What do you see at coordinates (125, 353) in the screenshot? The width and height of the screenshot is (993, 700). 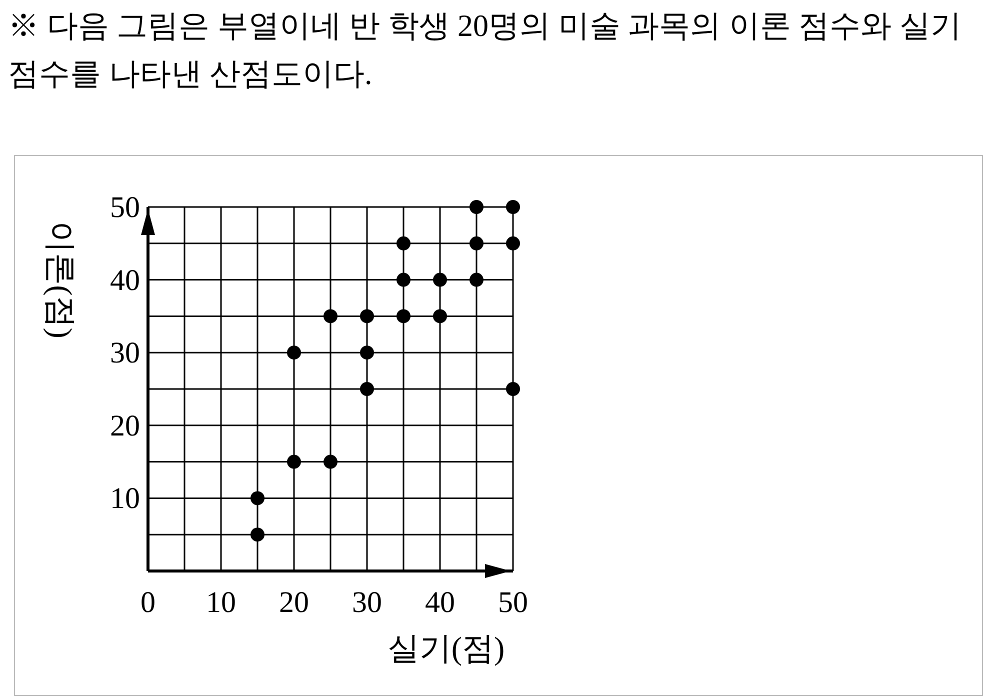 I see `y-tick-label: 30` at bounding box center [125, 353].